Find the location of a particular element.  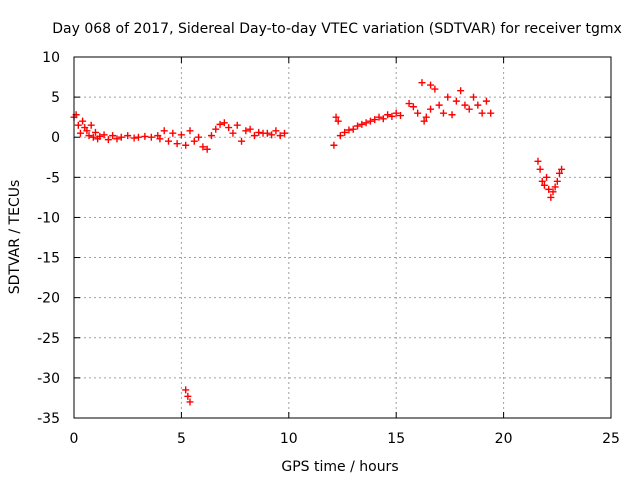

y-tick-label: 10 is located at coordinates (51, 58).